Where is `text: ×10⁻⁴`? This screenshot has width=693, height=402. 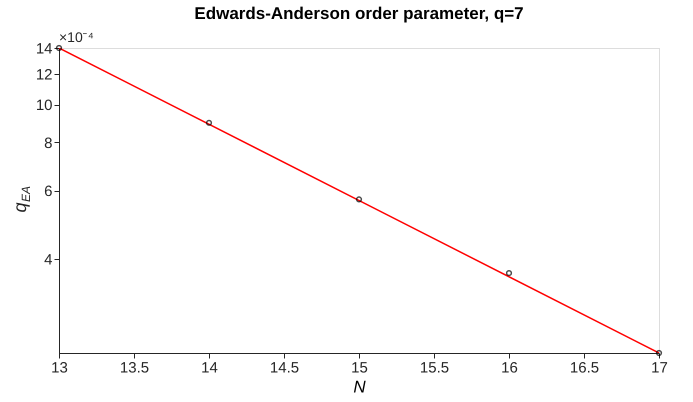 text: ×10⁻⁴ is located at coordinates (76, 37).